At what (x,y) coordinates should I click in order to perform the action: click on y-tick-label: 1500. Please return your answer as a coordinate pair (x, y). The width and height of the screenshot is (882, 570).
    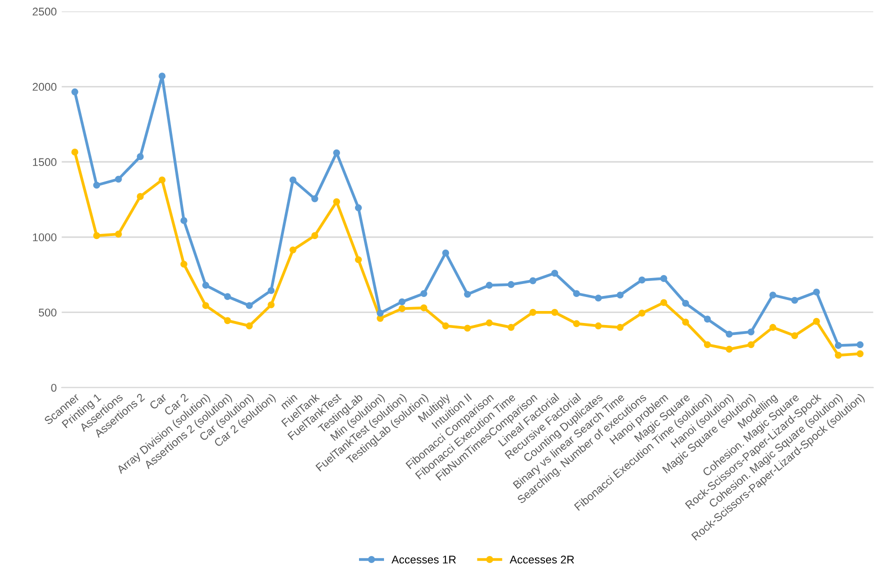
    Looking at the image, I should click on (44, 162).